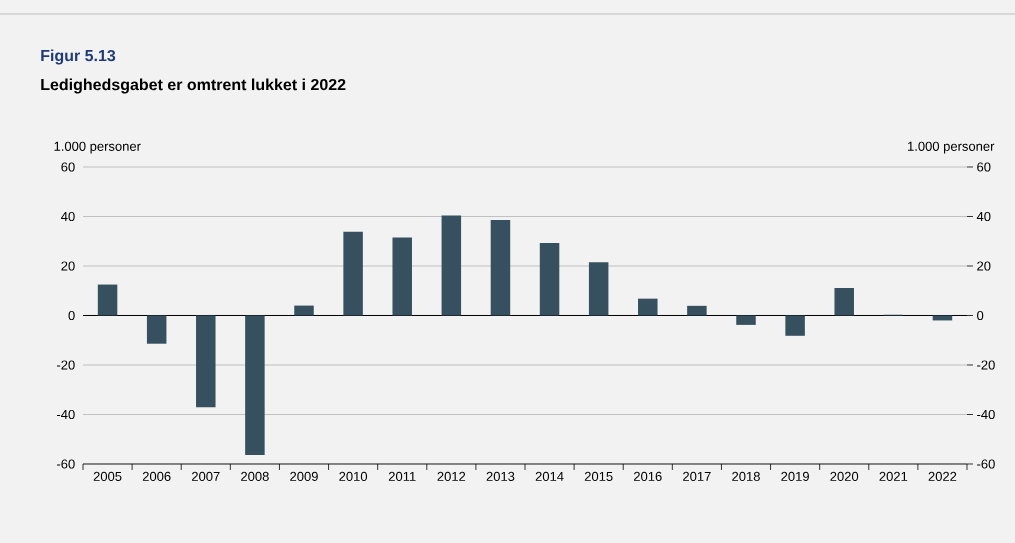 The height and width of the screenshot is (543, 1015). What do you see at coordinates (107, 476) in the screenshot?
I see `x-tick-label: 2005` at bounding box center [107, 476].